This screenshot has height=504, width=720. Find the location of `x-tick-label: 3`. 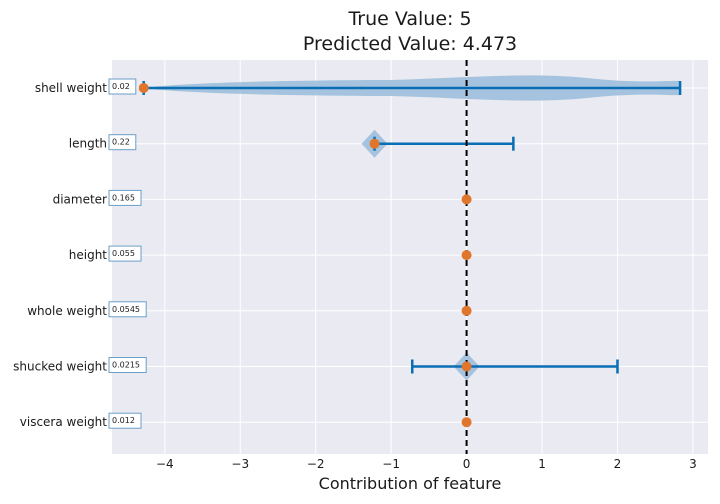

x-tick-label: 3 is located at coordinates (693, 464).